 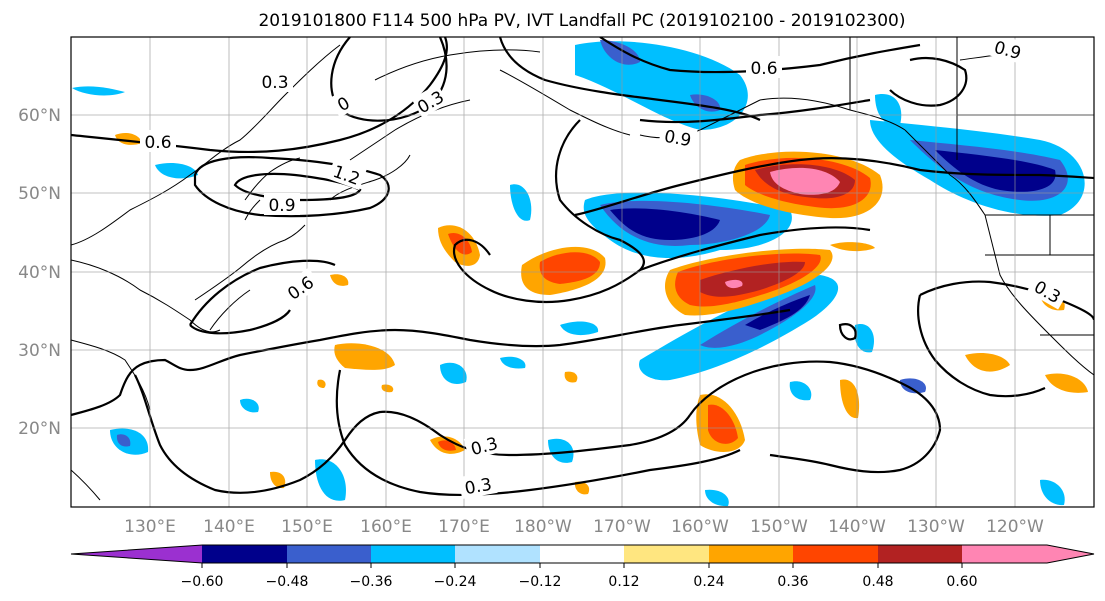 What do you see at coordinates (622, 527) in the screenshot?
I see `lon-label: 170°W` at bounding box center [622, 527].